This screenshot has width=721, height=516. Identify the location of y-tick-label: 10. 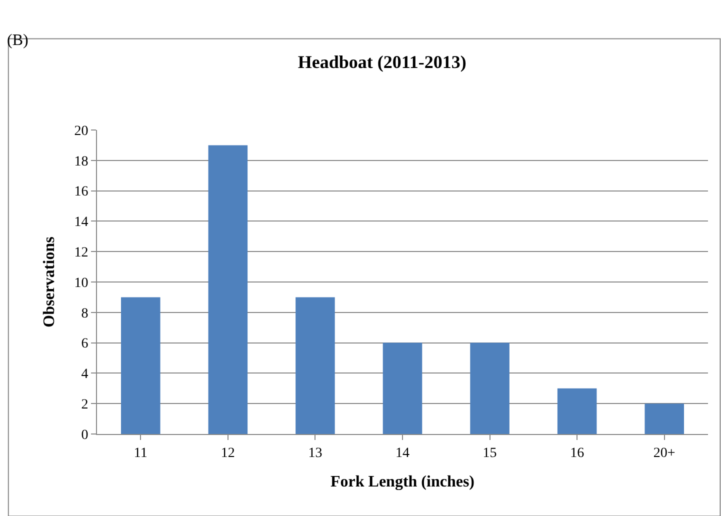
(81, 283).